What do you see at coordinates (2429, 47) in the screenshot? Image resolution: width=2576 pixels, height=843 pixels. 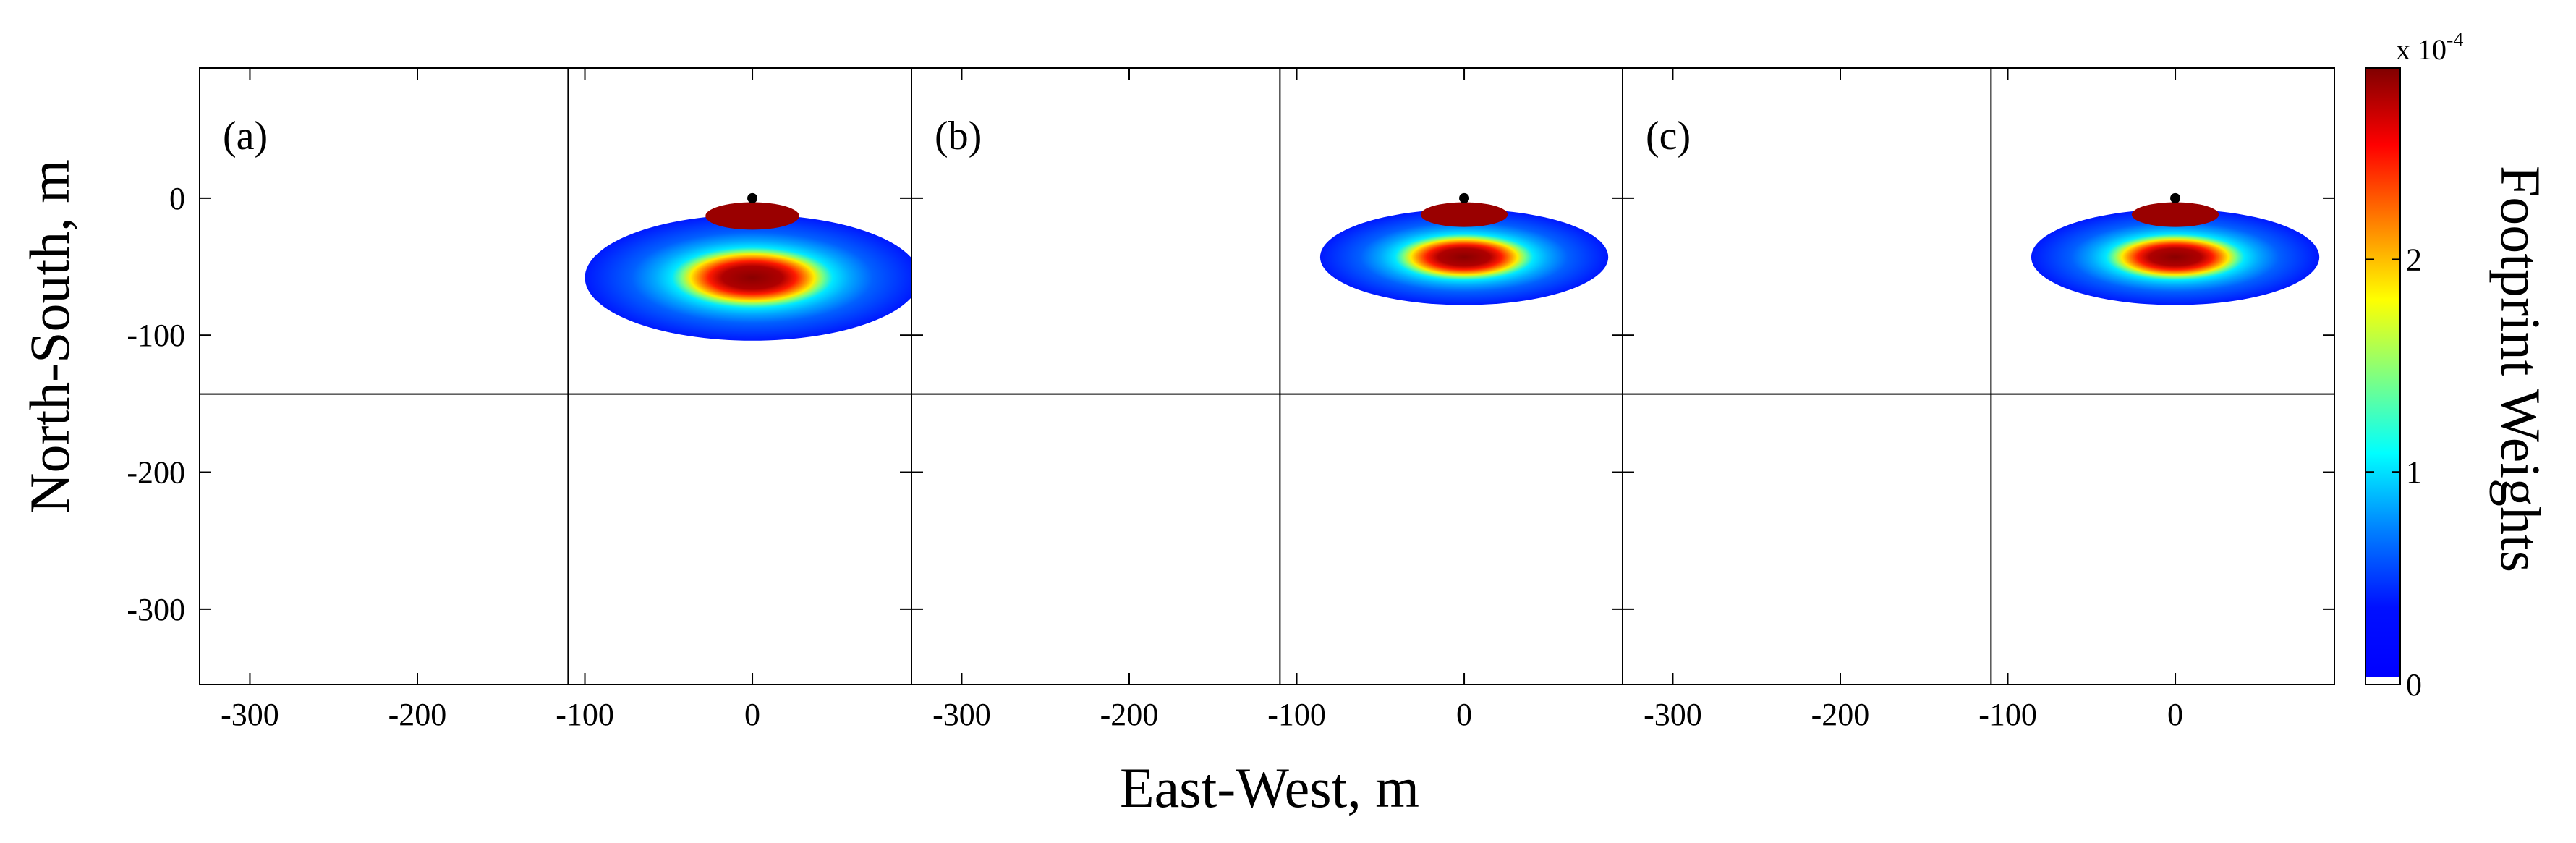 I see `colorbar-multiplier: x 10-4` at bounding box center [2429, 47].